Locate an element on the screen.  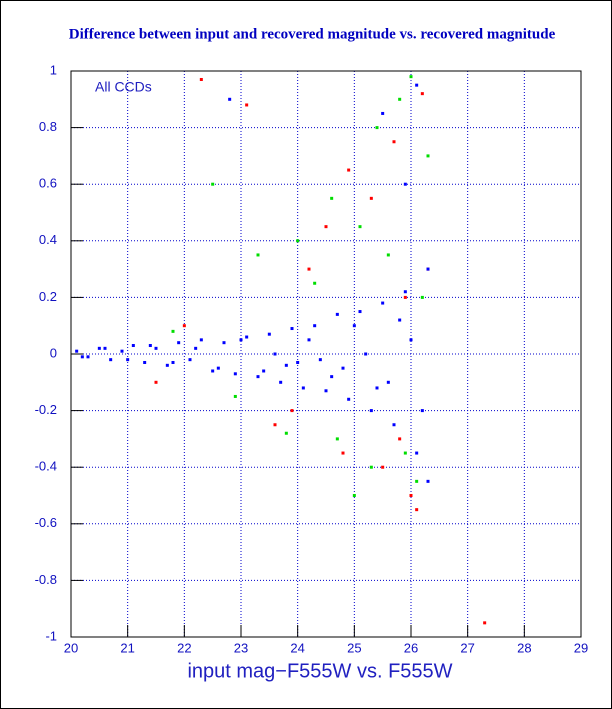
x-tick-label: 20 is located at coordinates (71, 647).